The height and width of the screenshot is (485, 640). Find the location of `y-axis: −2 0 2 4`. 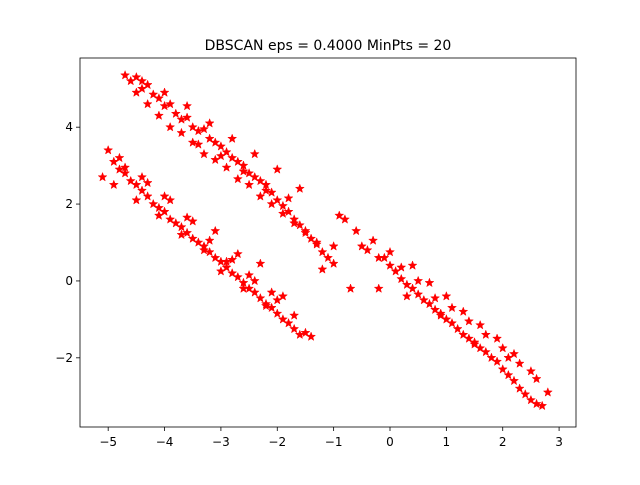

y-axis: −2 0 2 4 is located at coordinates (67, 242).